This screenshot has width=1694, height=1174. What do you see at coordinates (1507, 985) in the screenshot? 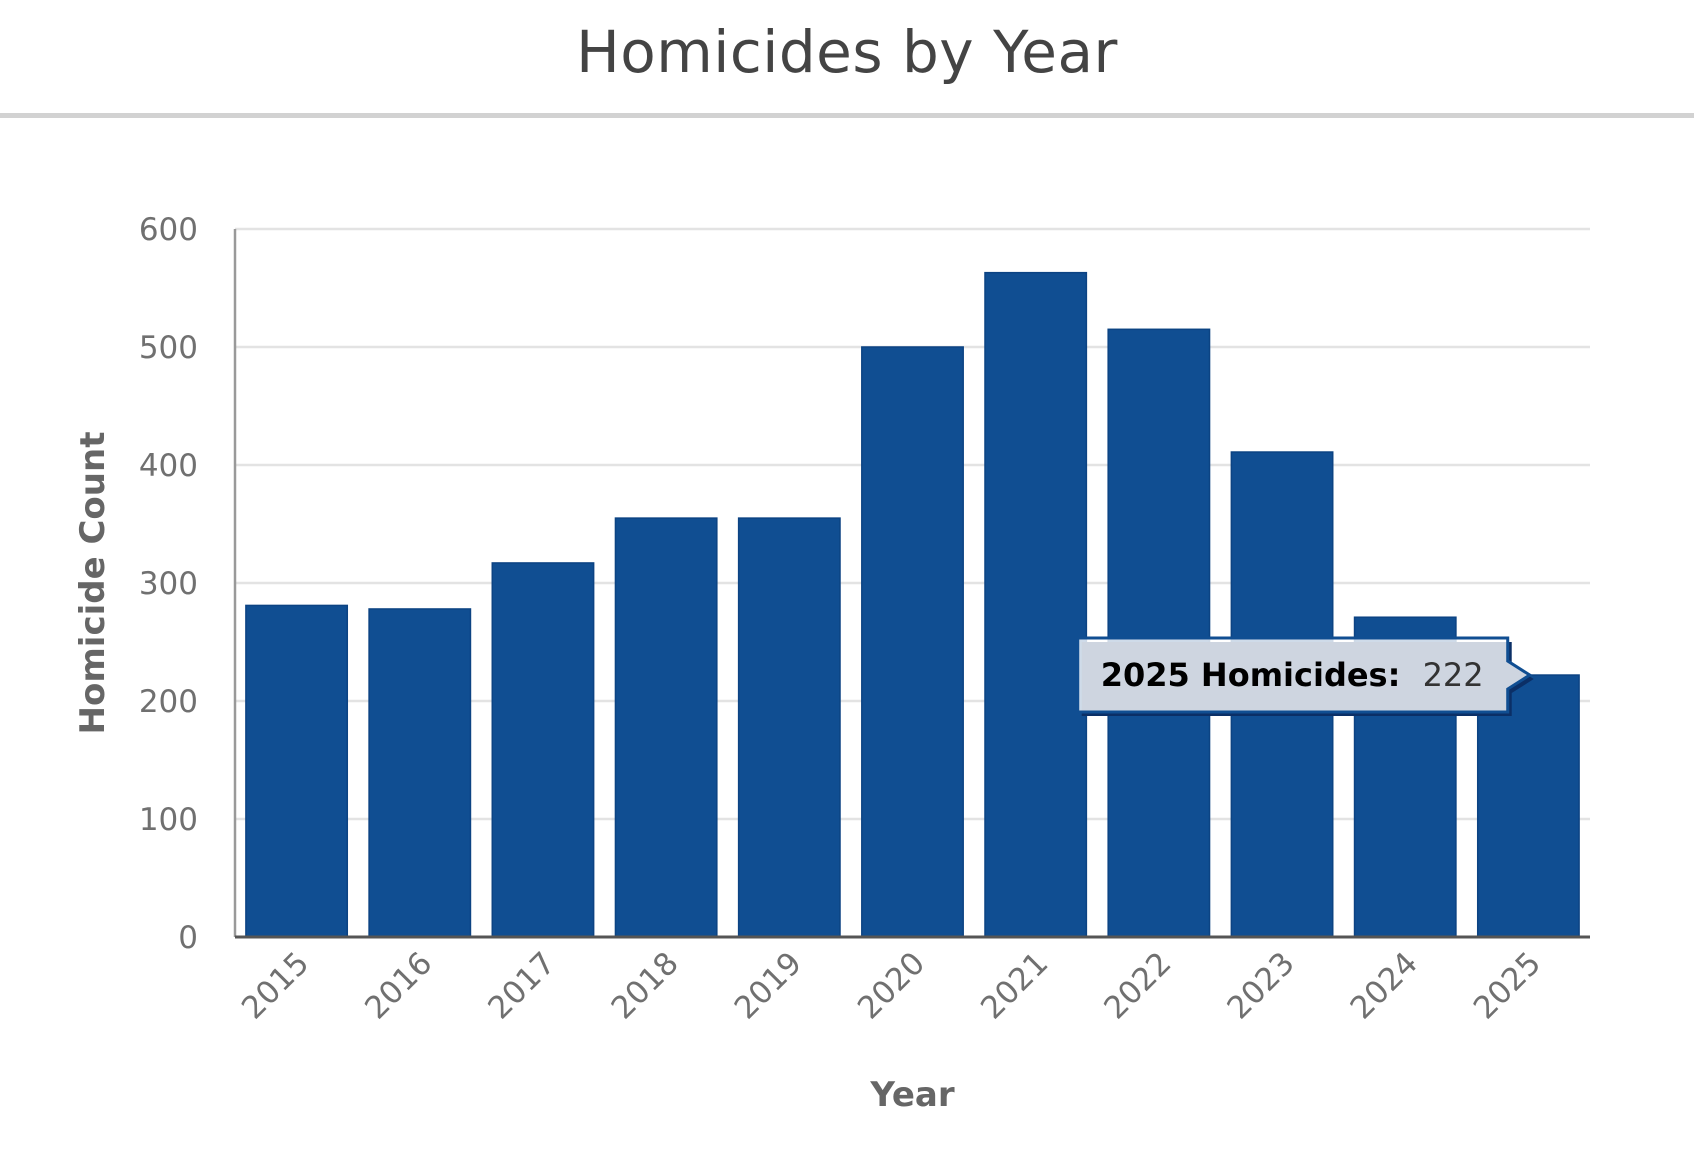
I see `x-tick-label: 2025` at bounding box center [1507, 985].